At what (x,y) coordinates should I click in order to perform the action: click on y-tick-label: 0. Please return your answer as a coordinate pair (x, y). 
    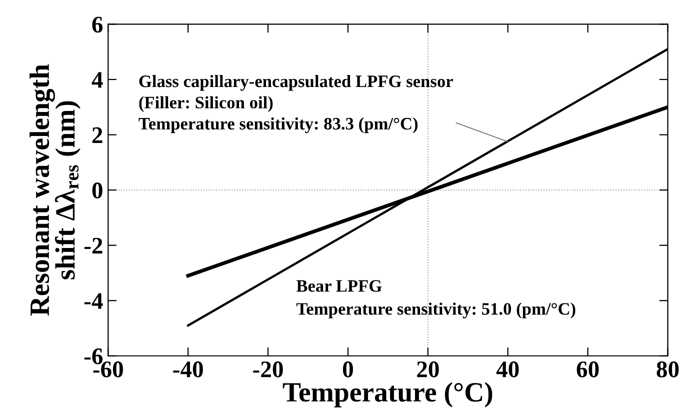
    Looking at the image, I should click on (97, 190).